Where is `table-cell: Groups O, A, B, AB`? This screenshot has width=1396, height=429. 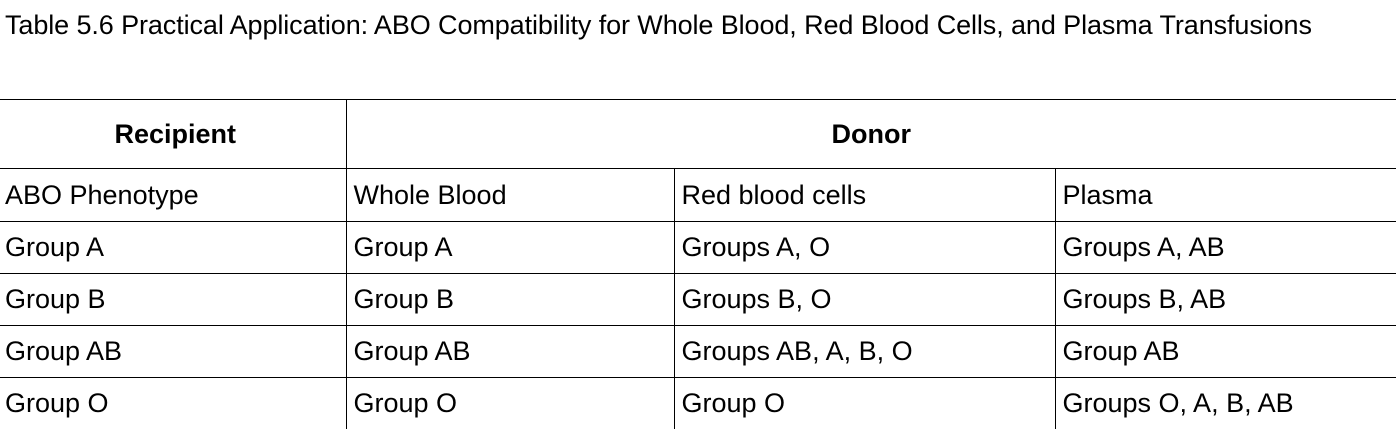 table-cell: Groups O, A, B, AB is located at coordinates (1225, 403).